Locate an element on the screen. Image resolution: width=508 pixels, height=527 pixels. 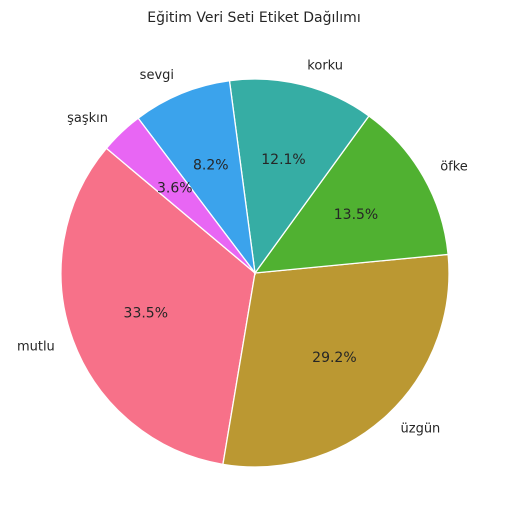
percentage-label-1: 29.2% is located at coordinates (334, 358).